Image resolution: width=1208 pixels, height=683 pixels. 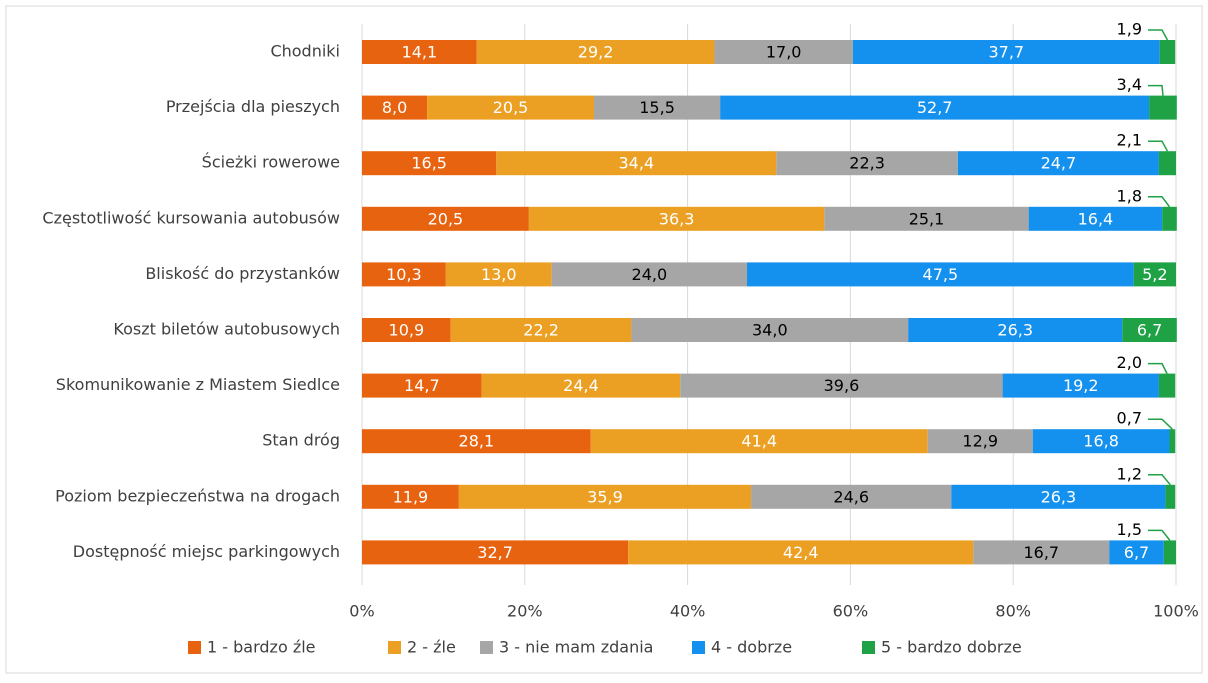 I want to click on data-label: 34,0, so click(x=770, y=330).